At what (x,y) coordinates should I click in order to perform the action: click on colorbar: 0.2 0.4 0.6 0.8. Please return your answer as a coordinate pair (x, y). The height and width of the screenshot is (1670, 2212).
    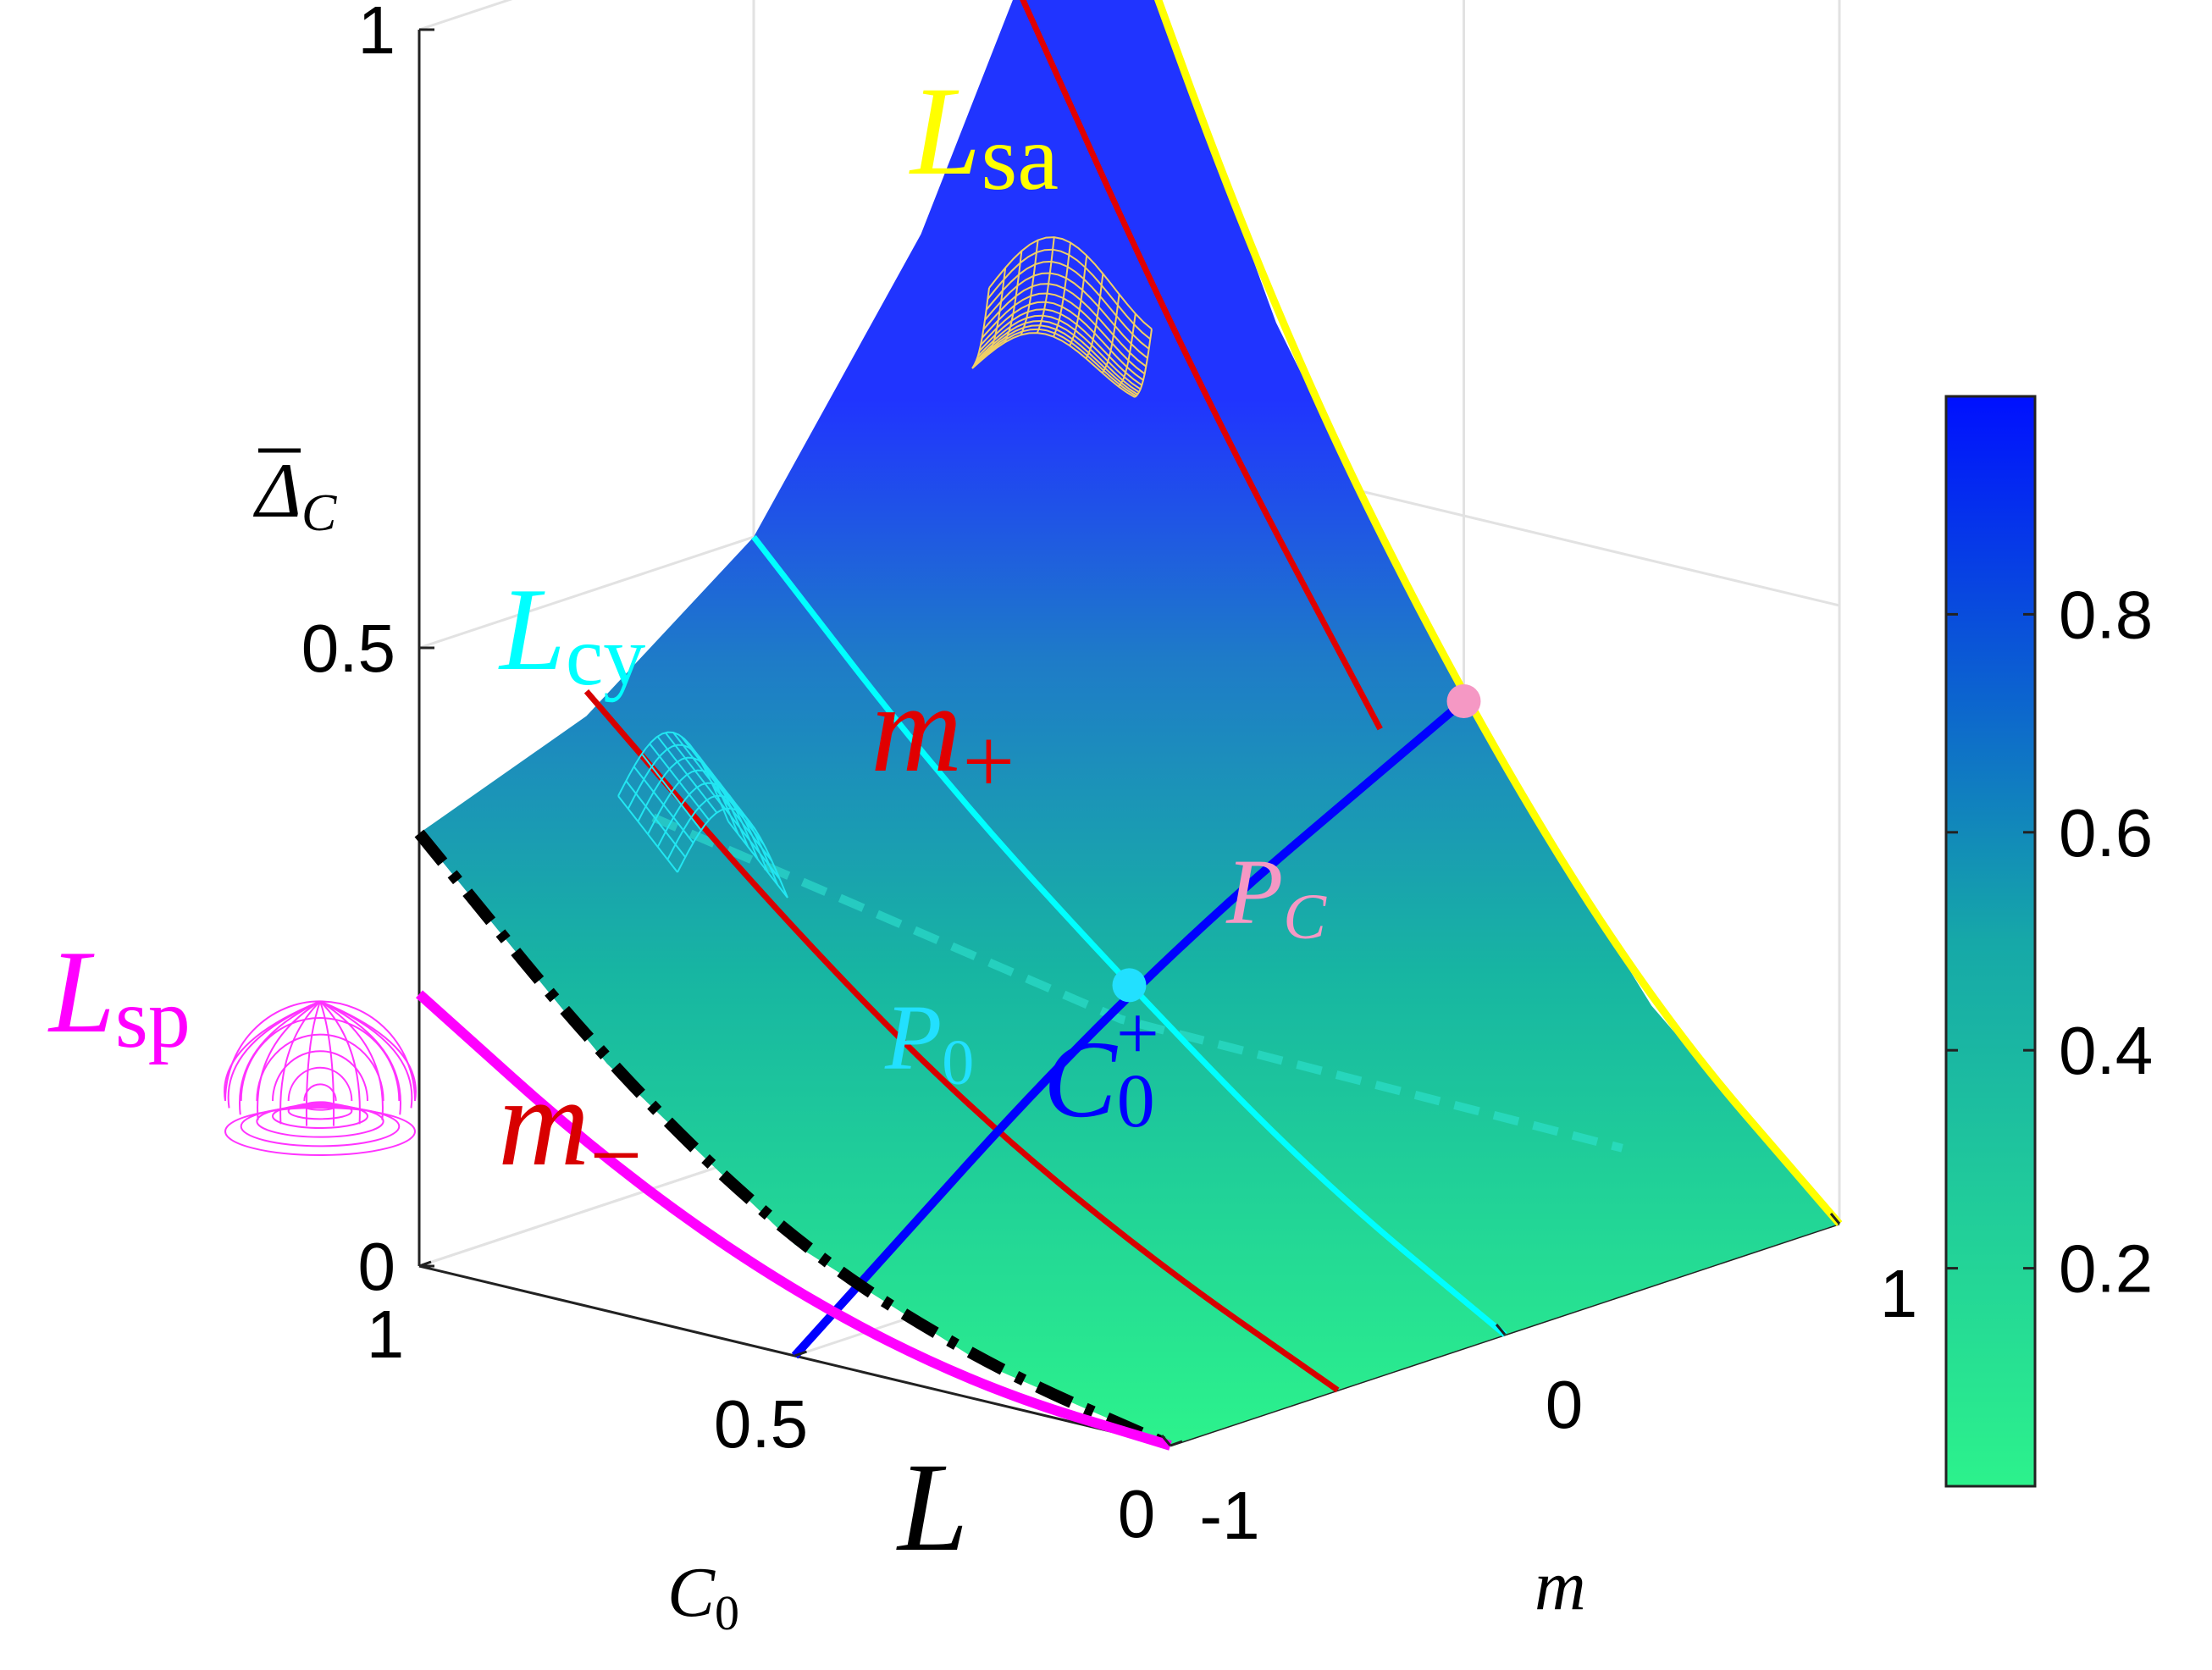
    Looking at the image, I should click on (2048, 941).